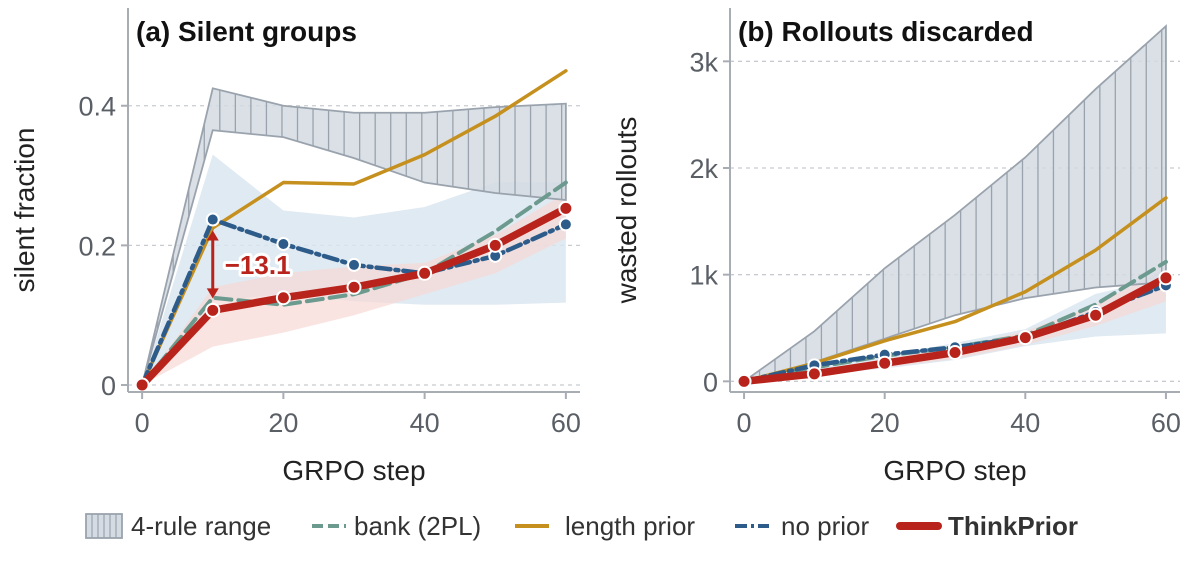  Describe the element at coordinates (24, 210) in the screenshot. I see `y-axis-title-a: silent fraction` at that location.